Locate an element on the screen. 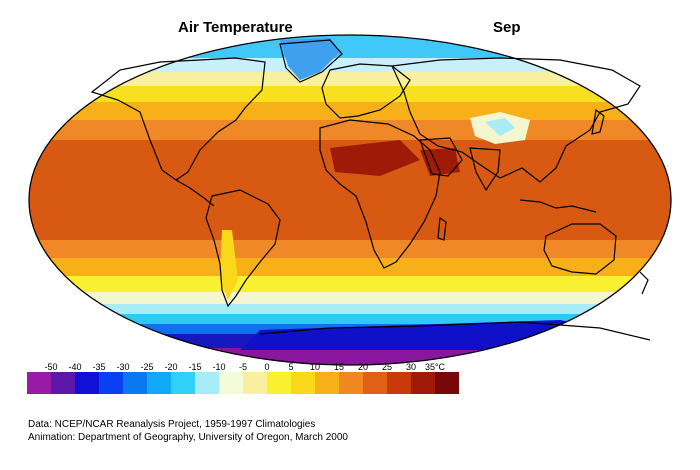  legend-tick-label: -30 is located at coordinates (123, 367).